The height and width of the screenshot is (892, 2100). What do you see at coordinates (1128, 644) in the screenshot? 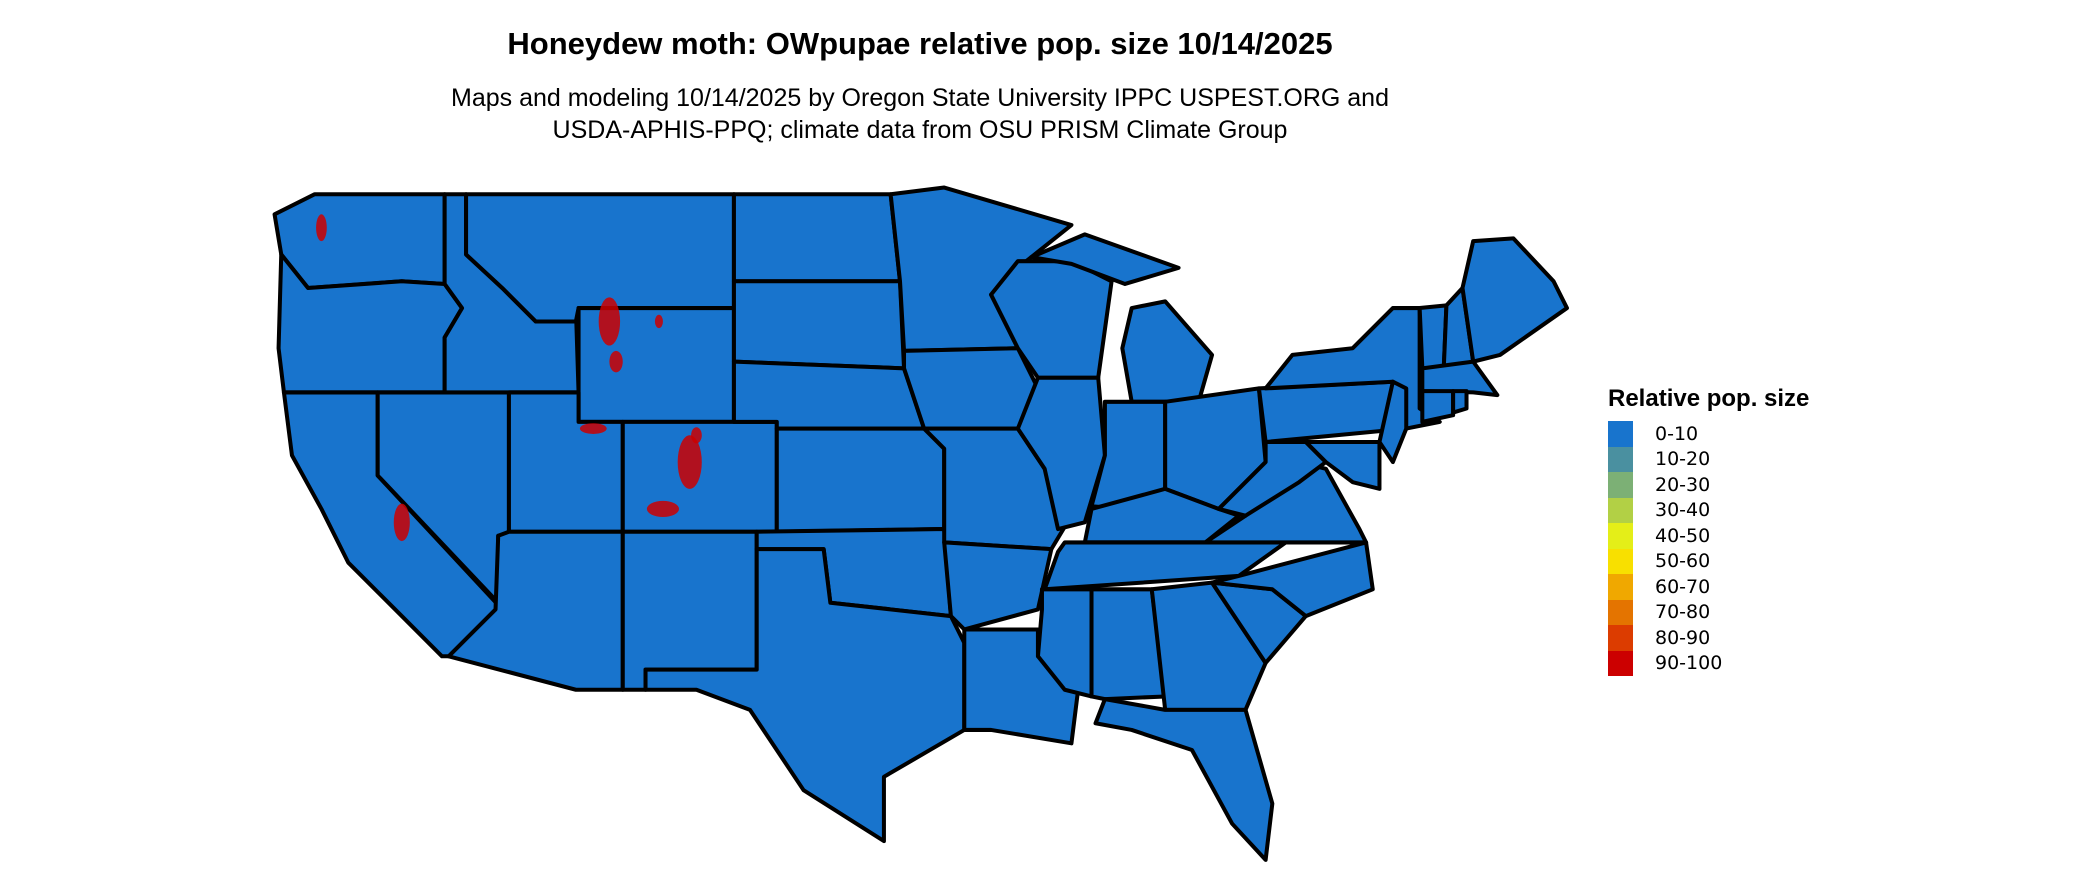
I see `state-al` at bounding box center [1128, 644].